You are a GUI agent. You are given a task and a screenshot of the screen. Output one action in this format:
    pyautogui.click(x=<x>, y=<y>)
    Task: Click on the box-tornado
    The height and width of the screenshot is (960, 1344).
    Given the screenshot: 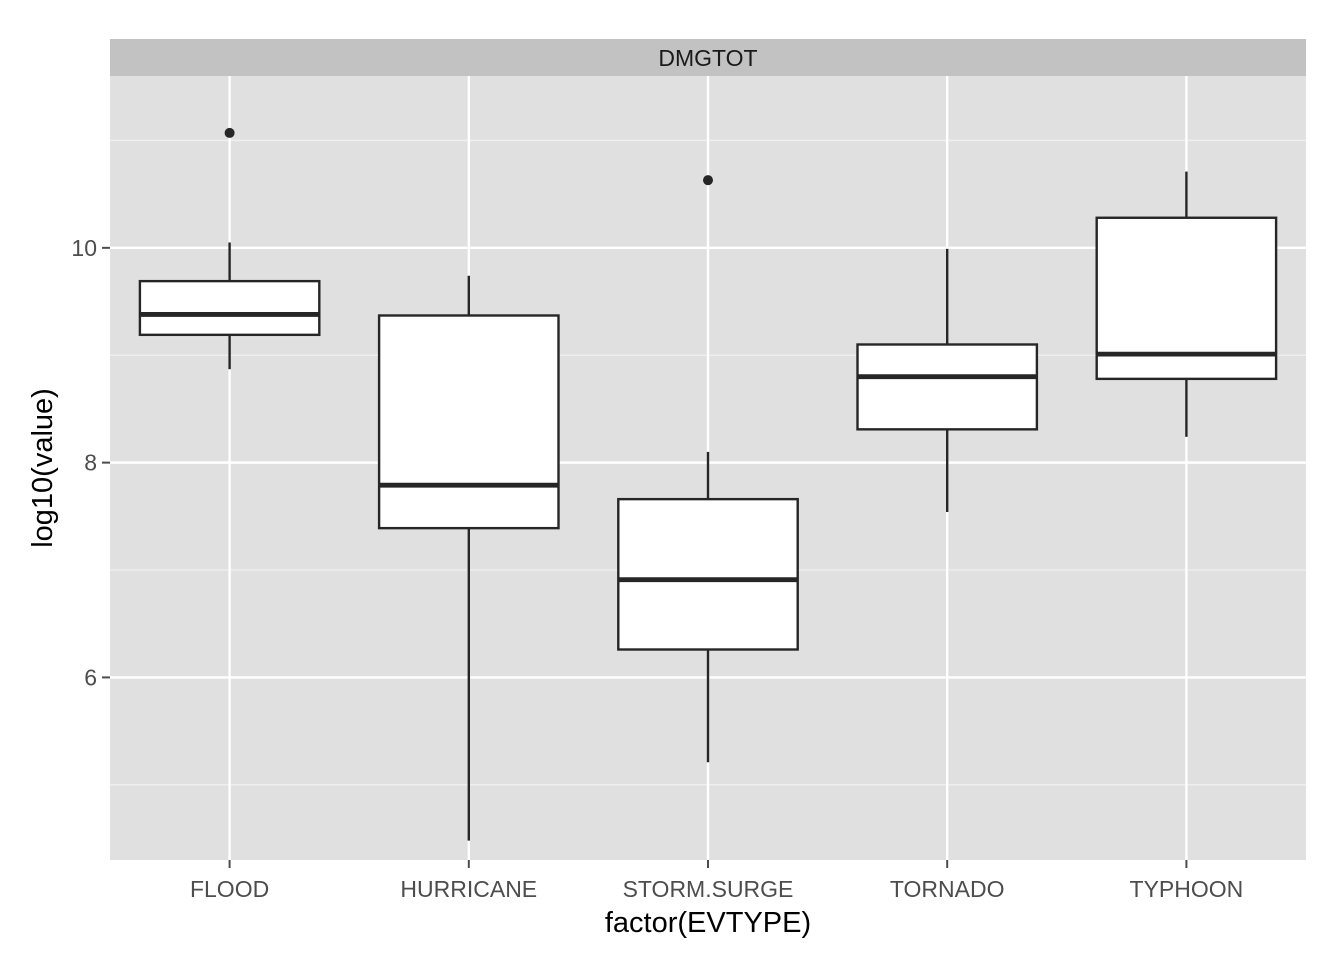 What is the action you would take?
    pyautogui.click(x=947, y=380)
    